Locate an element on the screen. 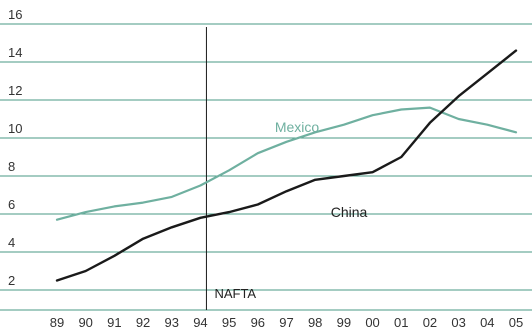 This screenshot has width=532, height=335. x-tick-label: 05 is located at coordinates (516, 322).